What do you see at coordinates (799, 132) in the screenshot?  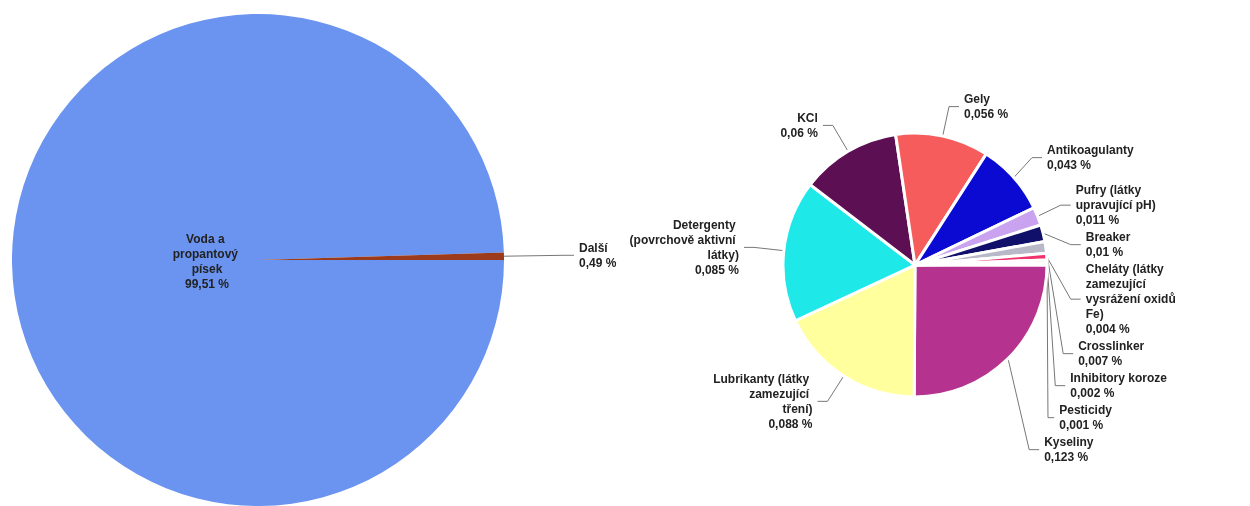 I see `data-label: 0,06 %` at bounding box center [799, 132].